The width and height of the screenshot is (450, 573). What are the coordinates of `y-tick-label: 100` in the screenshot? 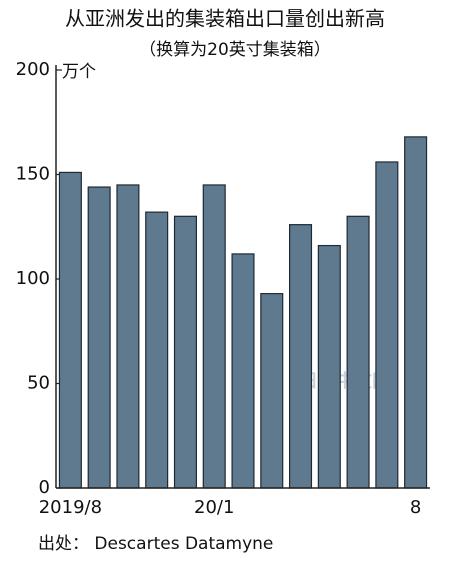 It's located at (33, 278).